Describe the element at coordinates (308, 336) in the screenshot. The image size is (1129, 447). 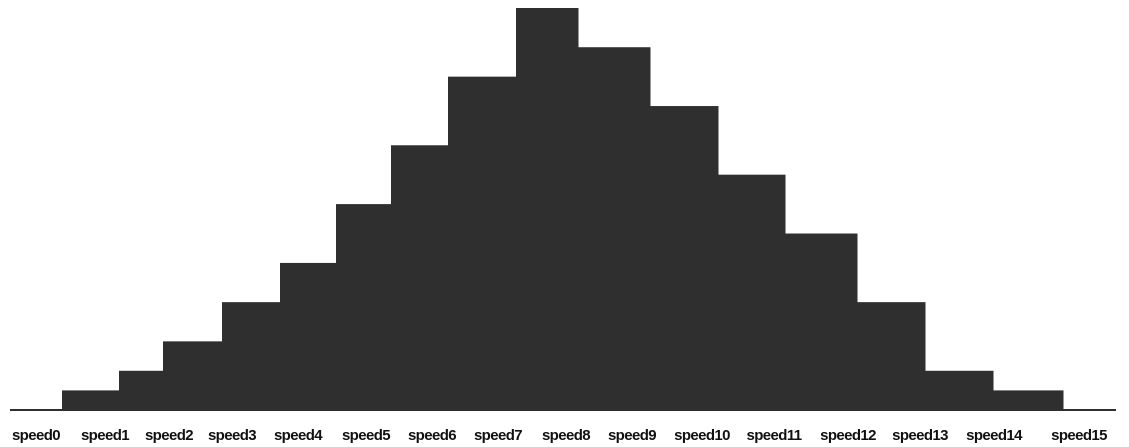
I see `bar-speed4` at that location.